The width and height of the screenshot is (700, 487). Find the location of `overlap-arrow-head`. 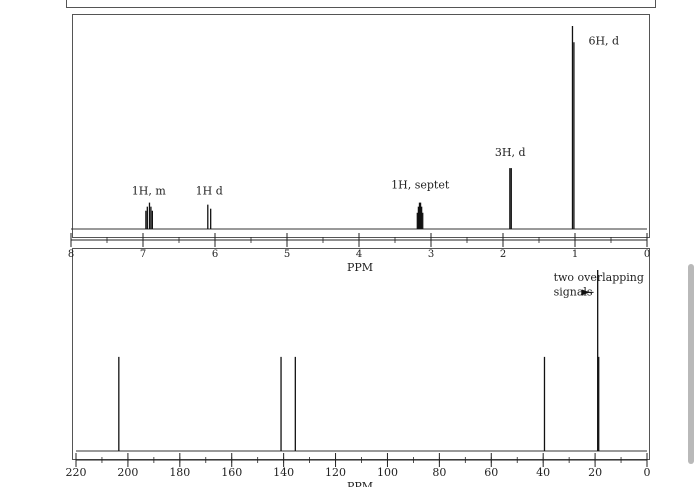

overlap-arrow-head is located at coordinates (585, 292).